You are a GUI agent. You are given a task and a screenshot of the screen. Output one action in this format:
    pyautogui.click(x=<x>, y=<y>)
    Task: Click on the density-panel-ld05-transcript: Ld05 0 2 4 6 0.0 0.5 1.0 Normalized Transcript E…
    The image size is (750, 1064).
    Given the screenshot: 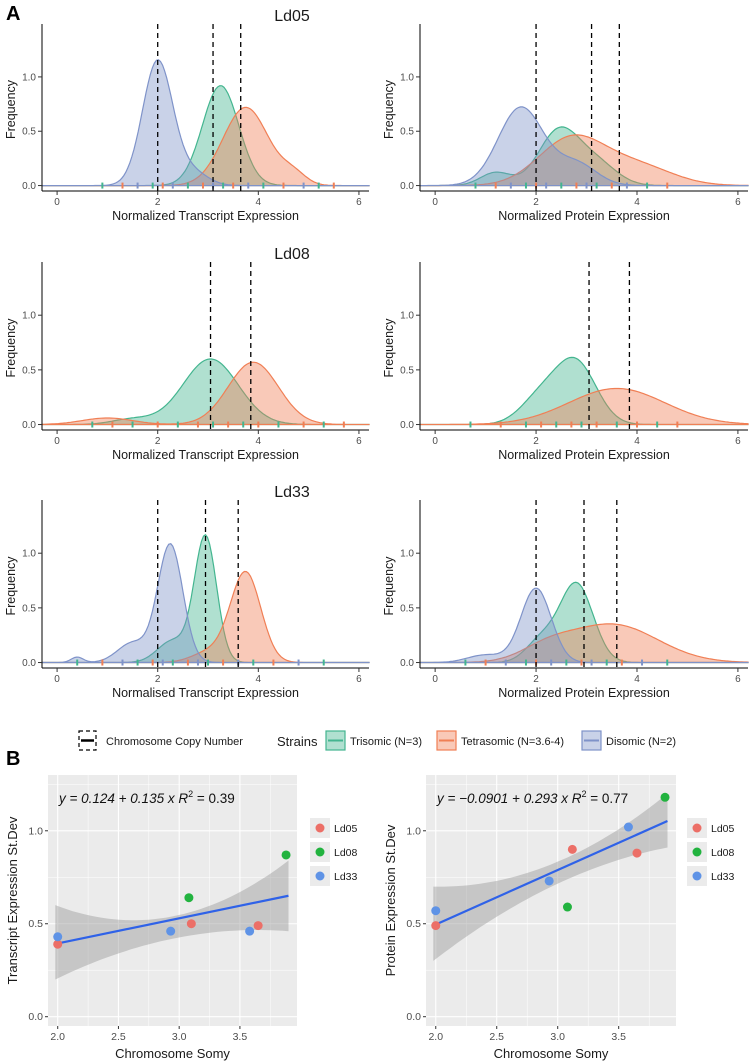 What is the action you would take?
    pyautogui.click(x=187, y=115)
    